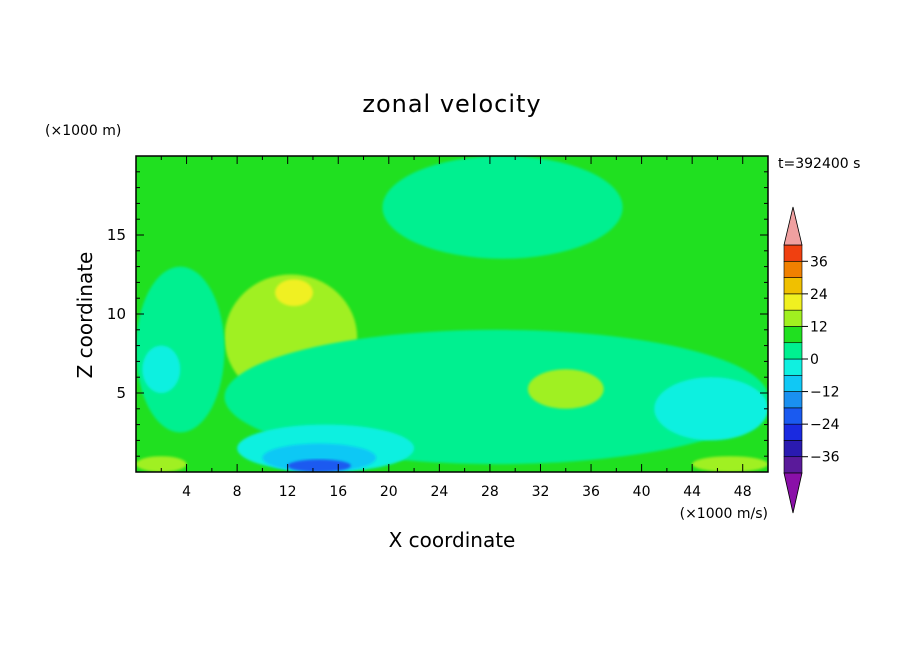  I want to click on x-tick-label: 28, so click(490, 492).